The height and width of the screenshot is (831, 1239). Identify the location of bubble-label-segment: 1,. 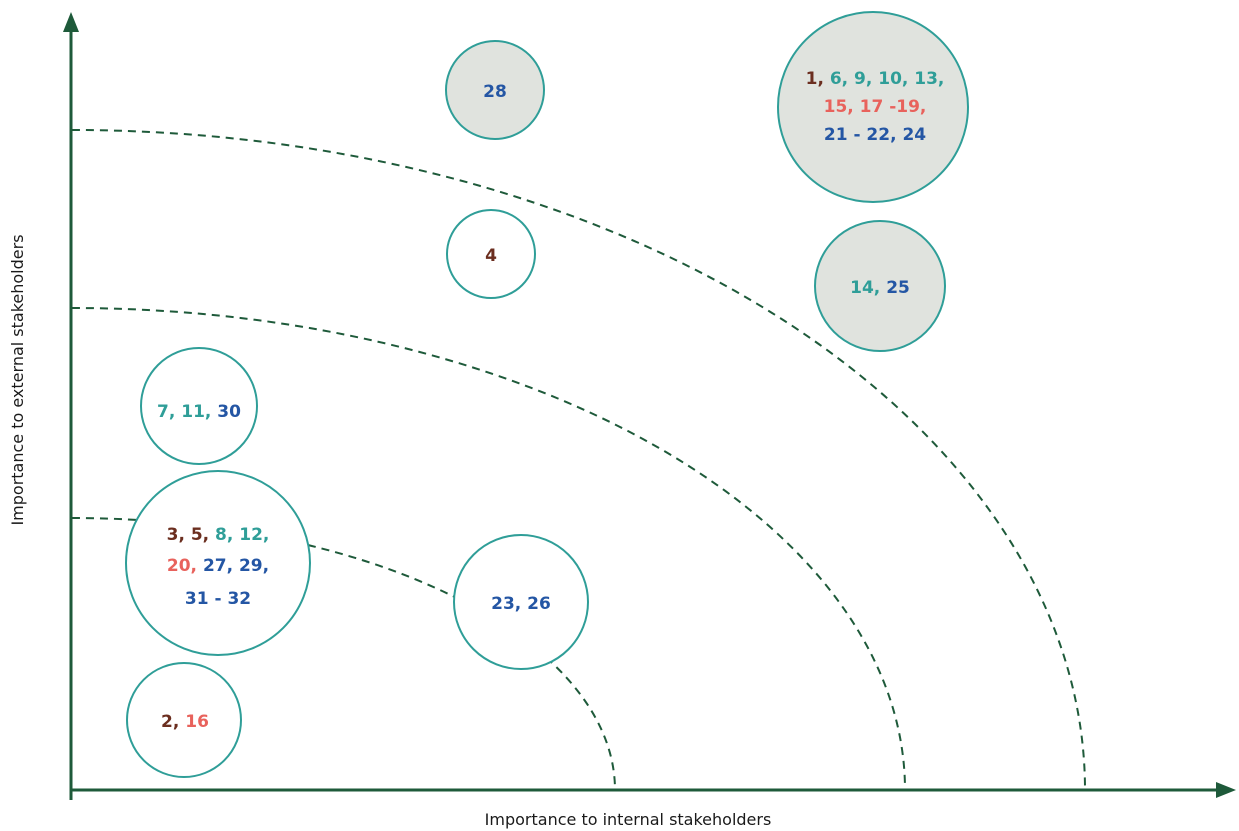
(818, 79).